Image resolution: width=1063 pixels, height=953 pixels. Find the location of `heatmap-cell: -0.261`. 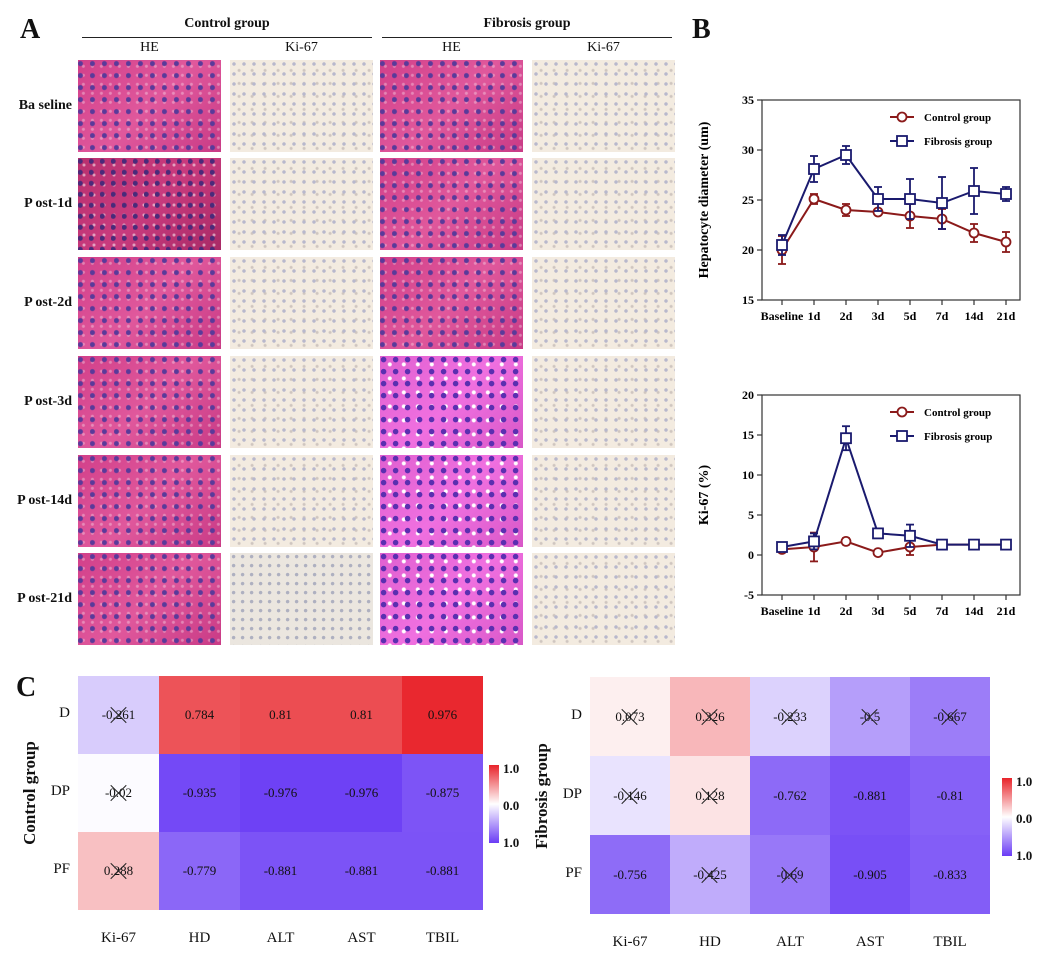

heatmap-cell: -0.261 is located at coordinates (118, 715).